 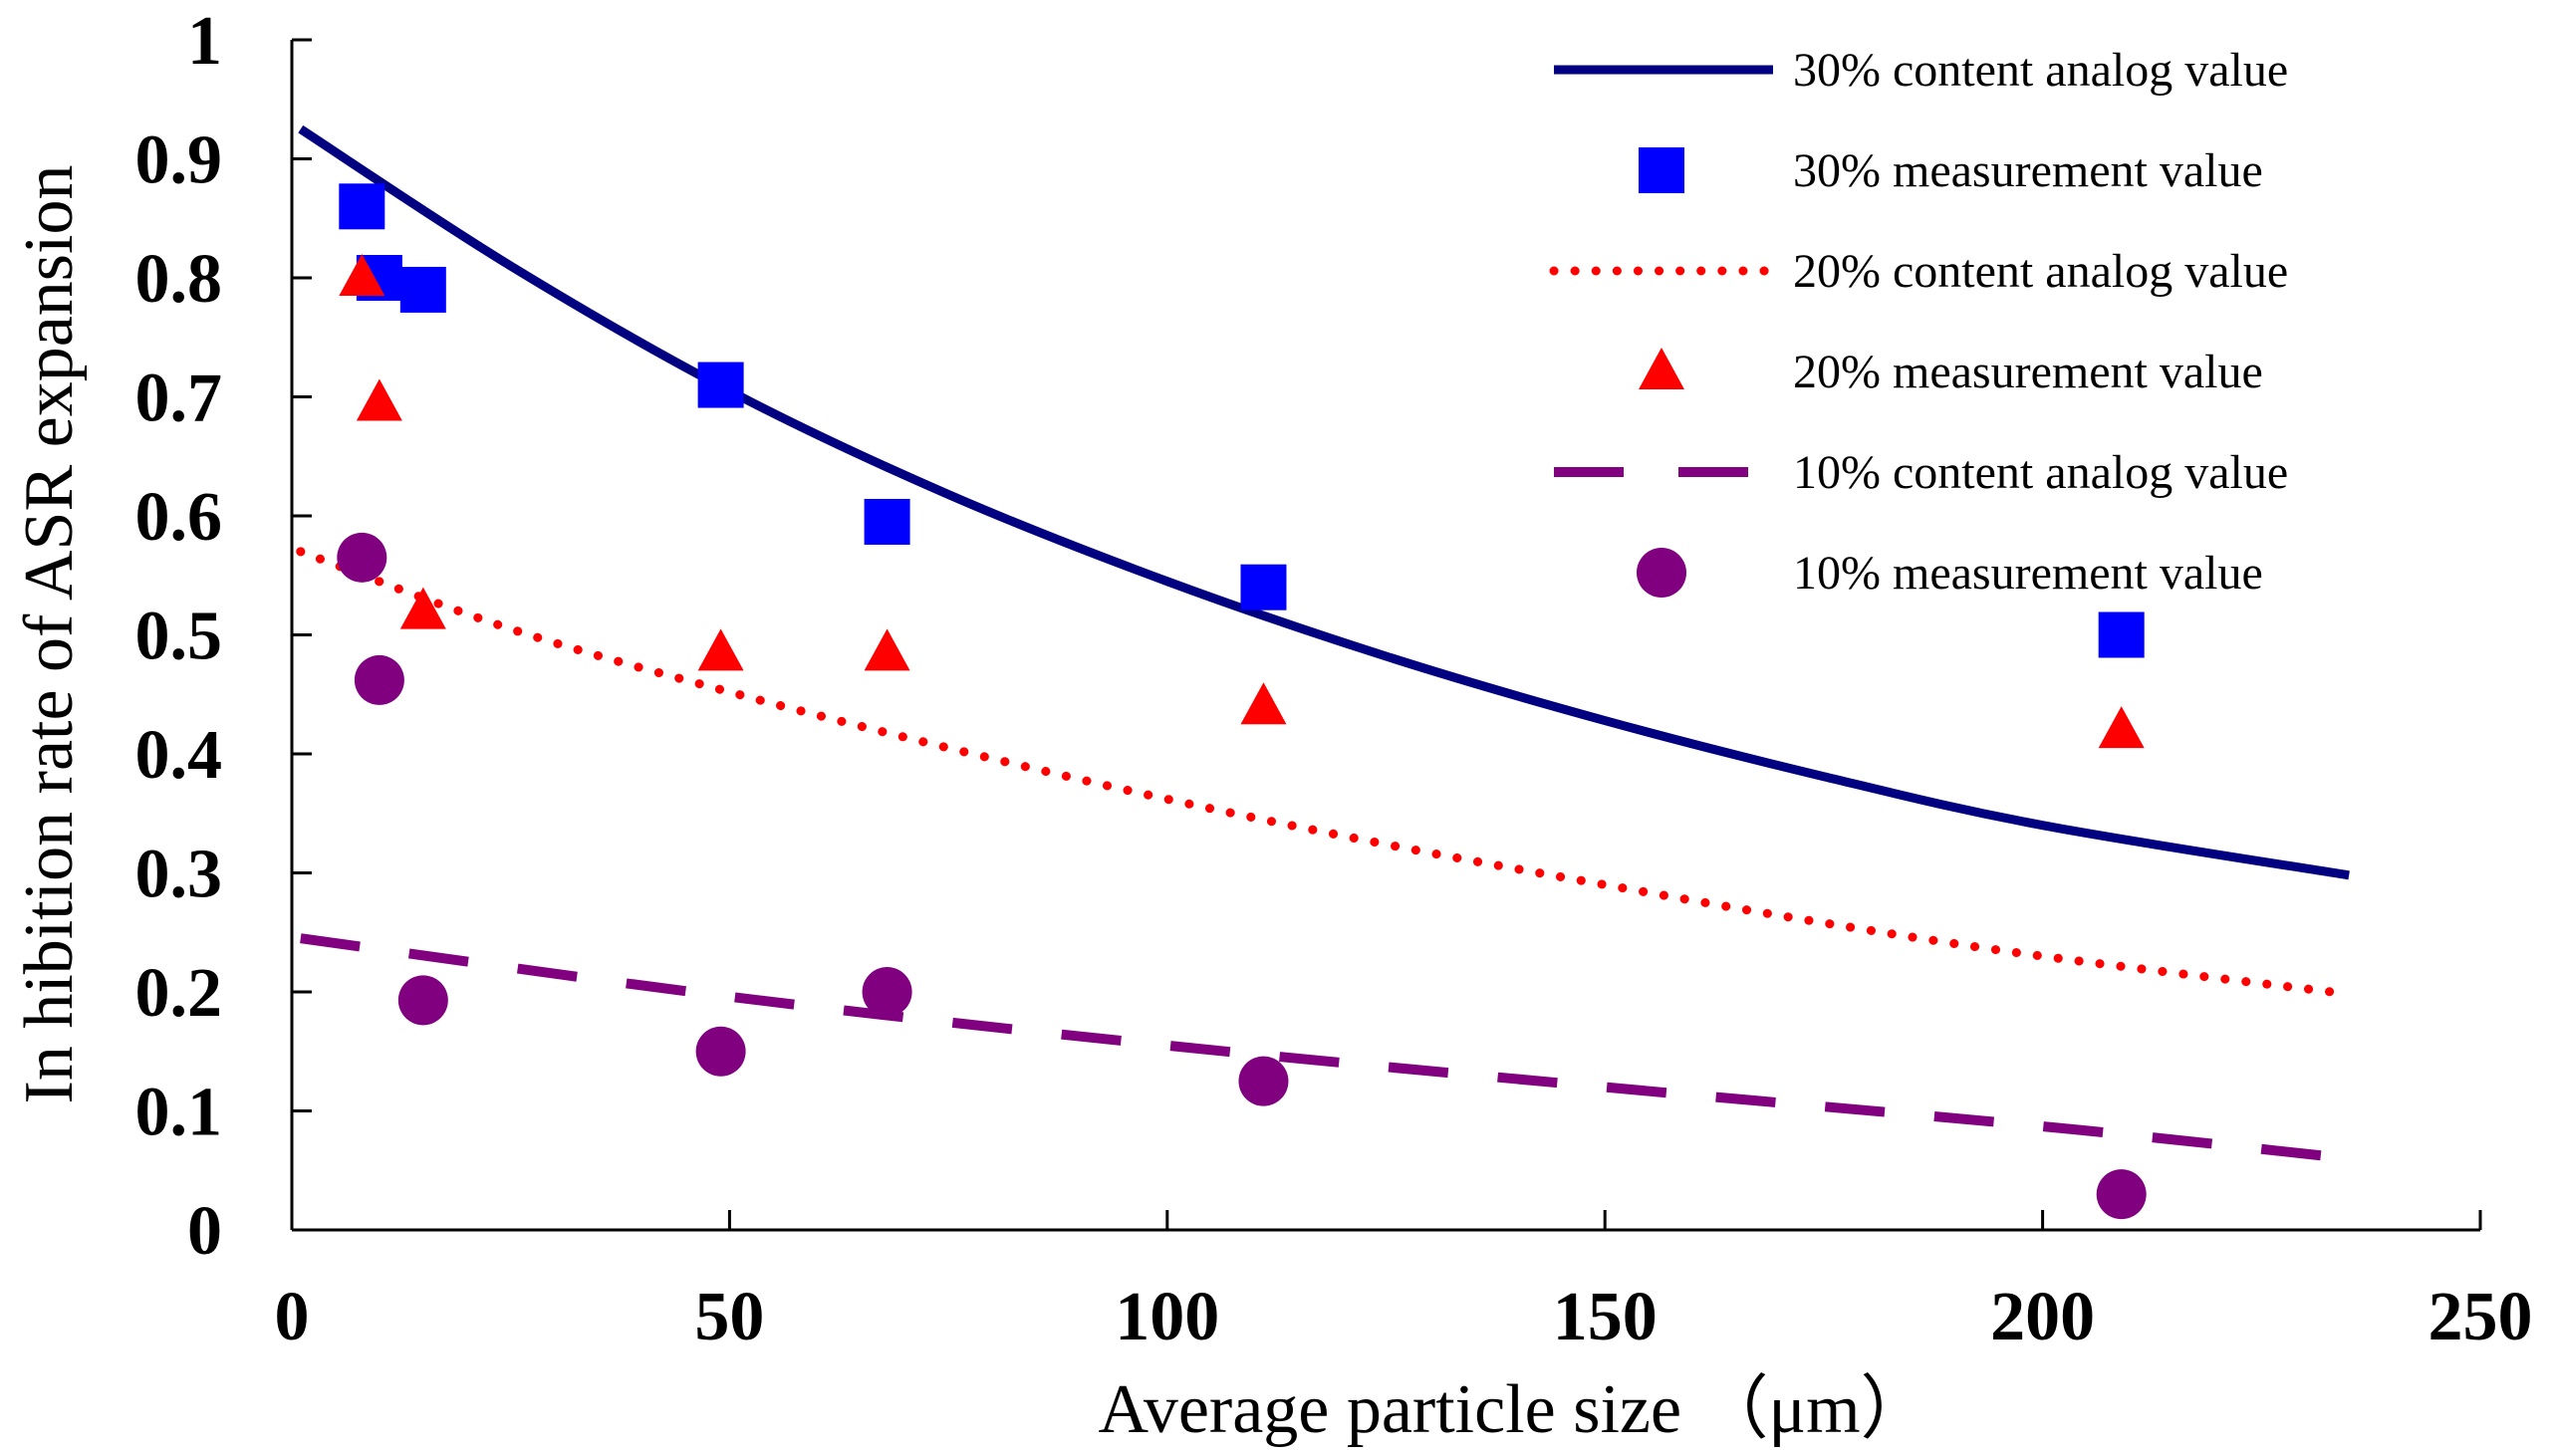 What do you see at coordinates (179, 517) in the screenshot?
I see `y-tick-label: 0.6` at bounding box center [179, 517].